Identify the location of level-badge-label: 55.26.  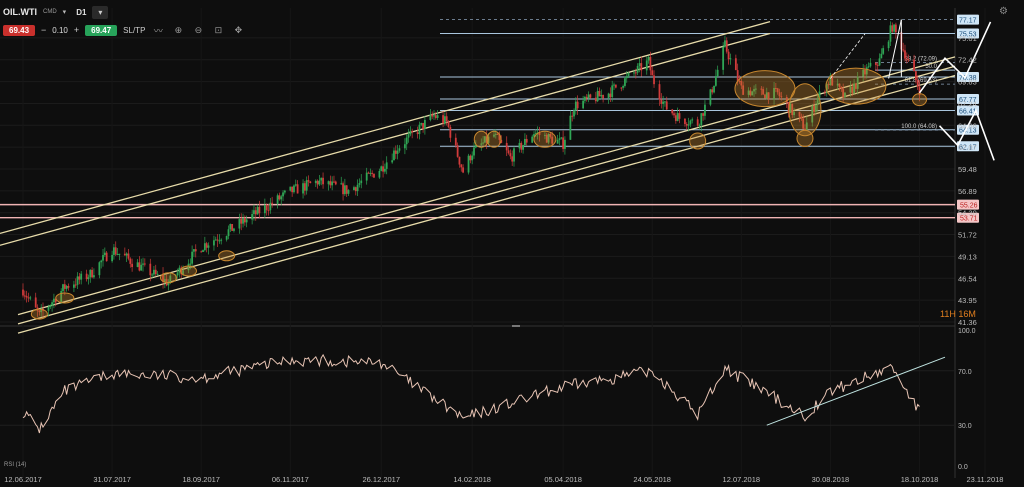
(969, 206).